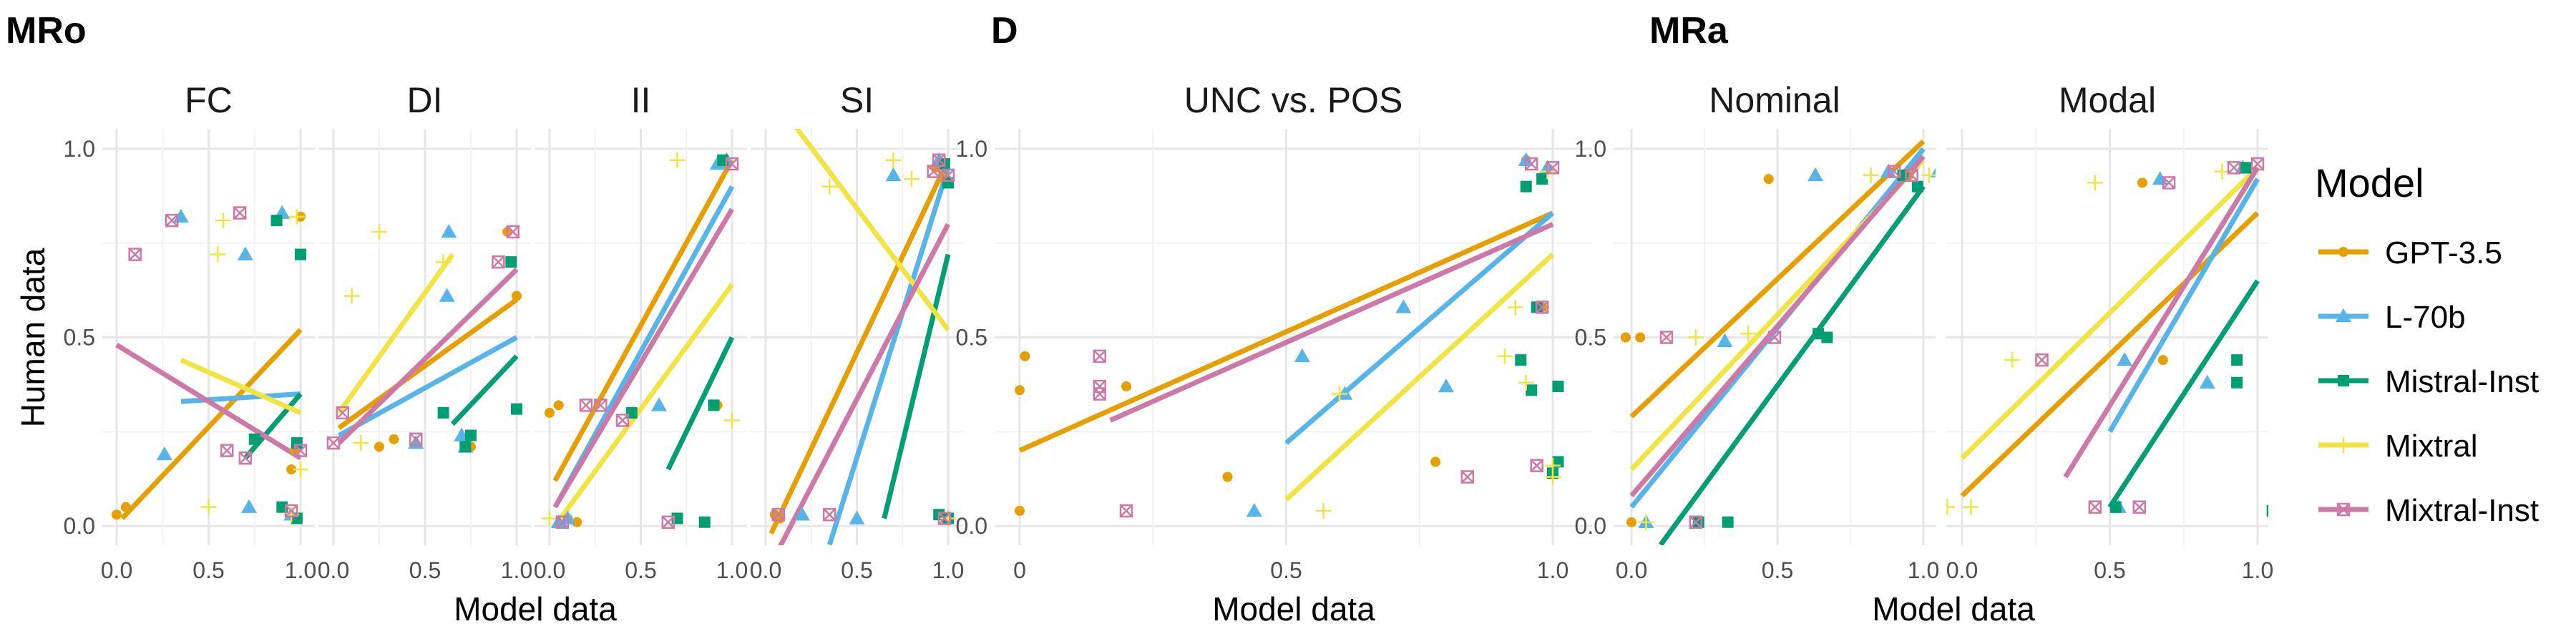 Image resolution: width=2576 pixels, height=644 pixels. I want to click on points-di, so click(424, 338).